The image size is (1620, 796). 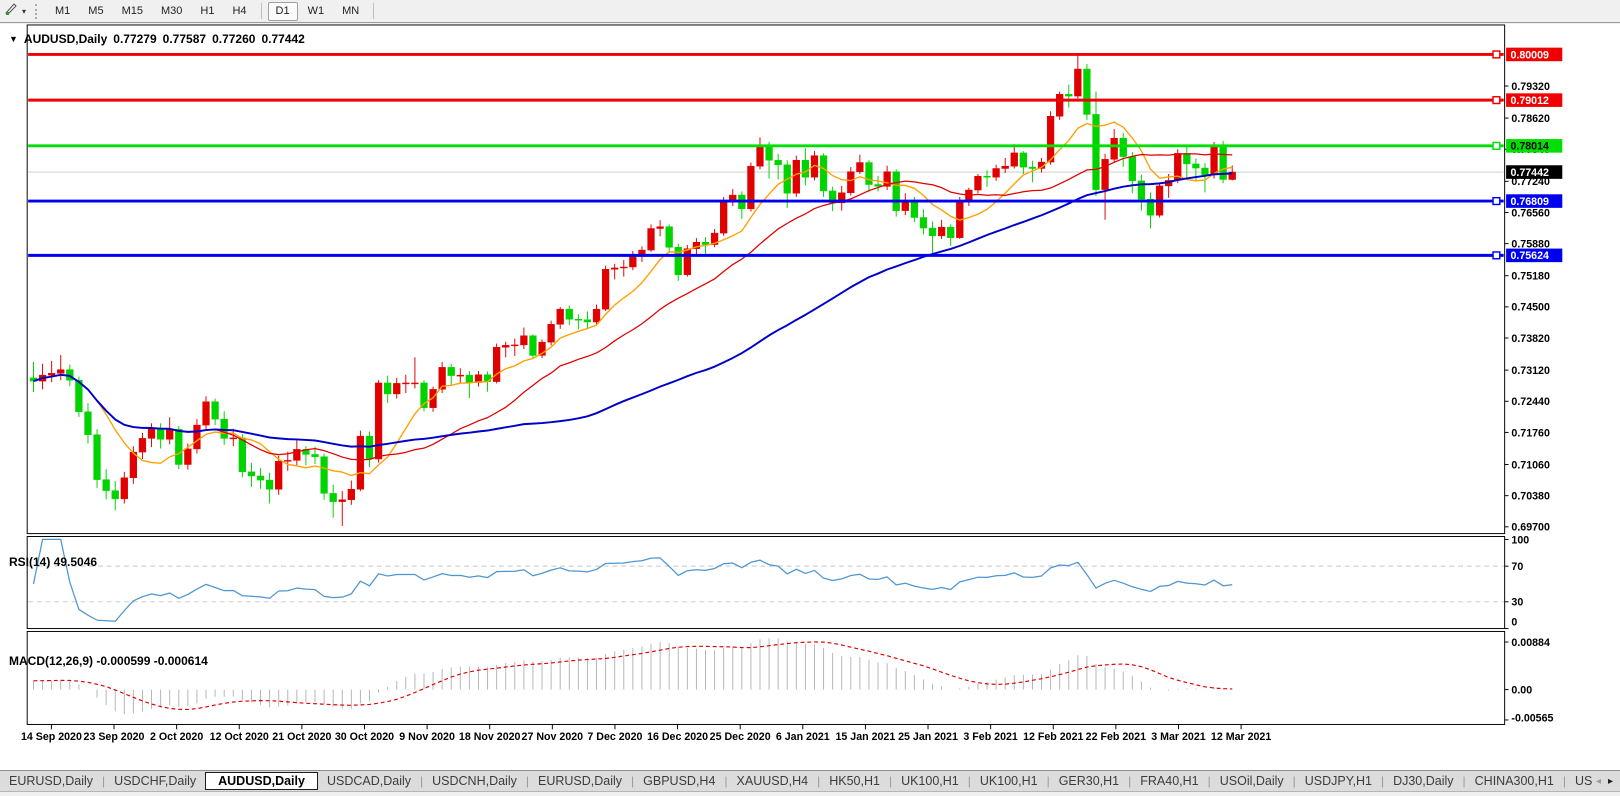 What do you see at coordinates (1598, 781) in the screenshot?
I see `tab-scroll-left-icon: ◂` at bounding box center [1598, 781].